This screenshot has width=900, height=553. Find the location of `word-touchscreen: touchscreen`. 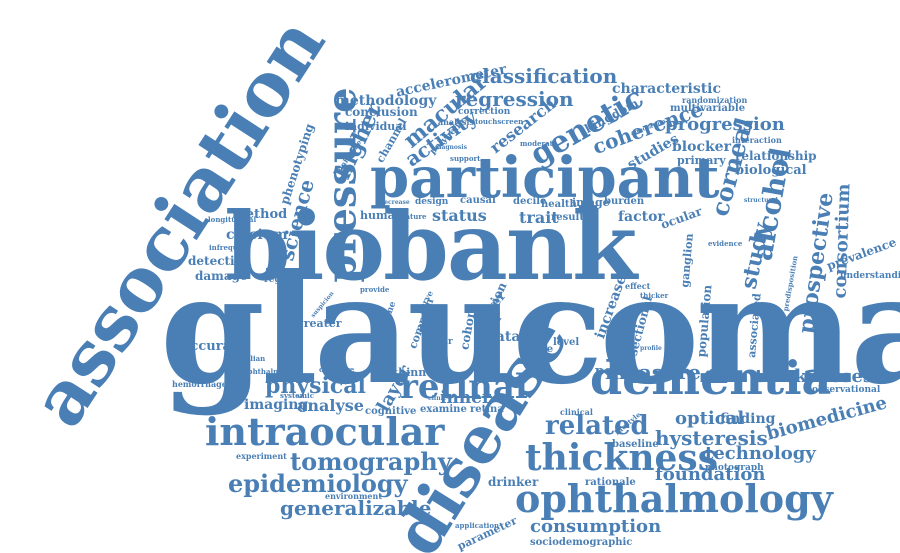

word-touchscreen: touchscreen is located at coordinates (499, 121).